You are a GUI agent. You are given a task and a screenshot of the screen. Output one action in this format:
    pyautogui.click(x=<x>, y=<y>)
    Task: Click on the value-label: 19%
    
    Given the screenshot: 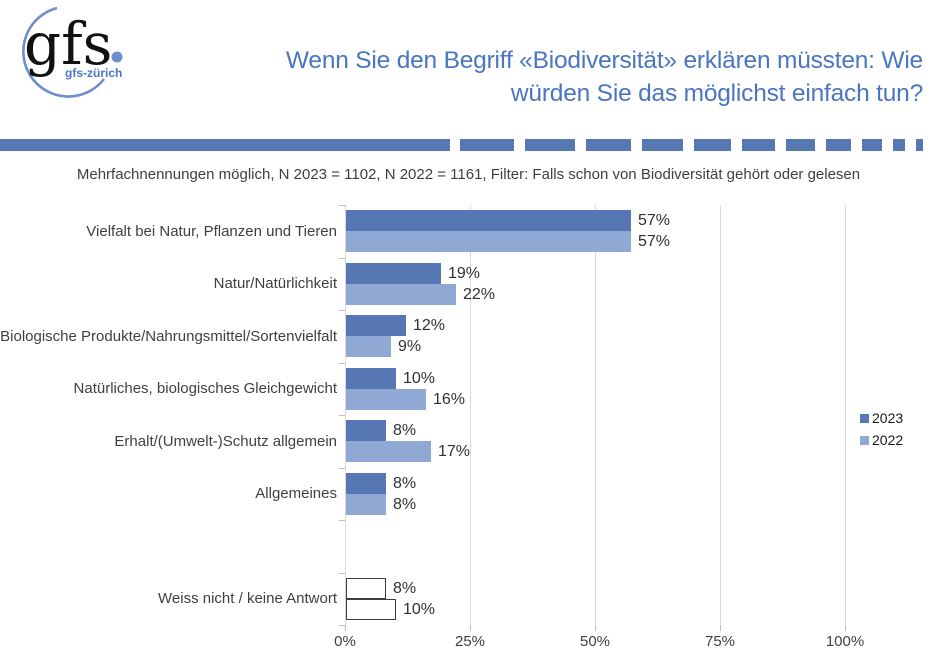 What is the action you would take?
    pyautogui.click(x=464, y=273)
    